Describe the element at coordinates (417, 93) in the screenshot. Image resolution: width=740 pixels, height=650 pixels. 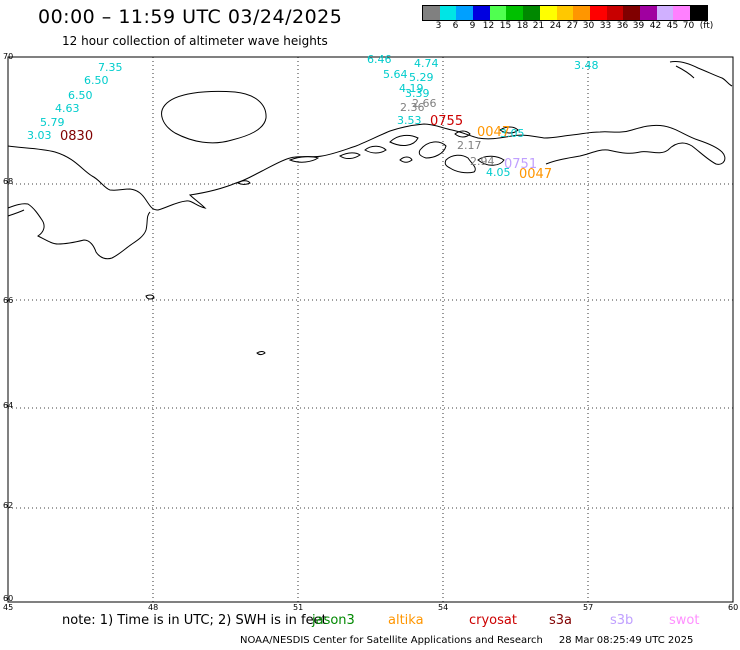
I see `swh-value: 3.39` at that location.